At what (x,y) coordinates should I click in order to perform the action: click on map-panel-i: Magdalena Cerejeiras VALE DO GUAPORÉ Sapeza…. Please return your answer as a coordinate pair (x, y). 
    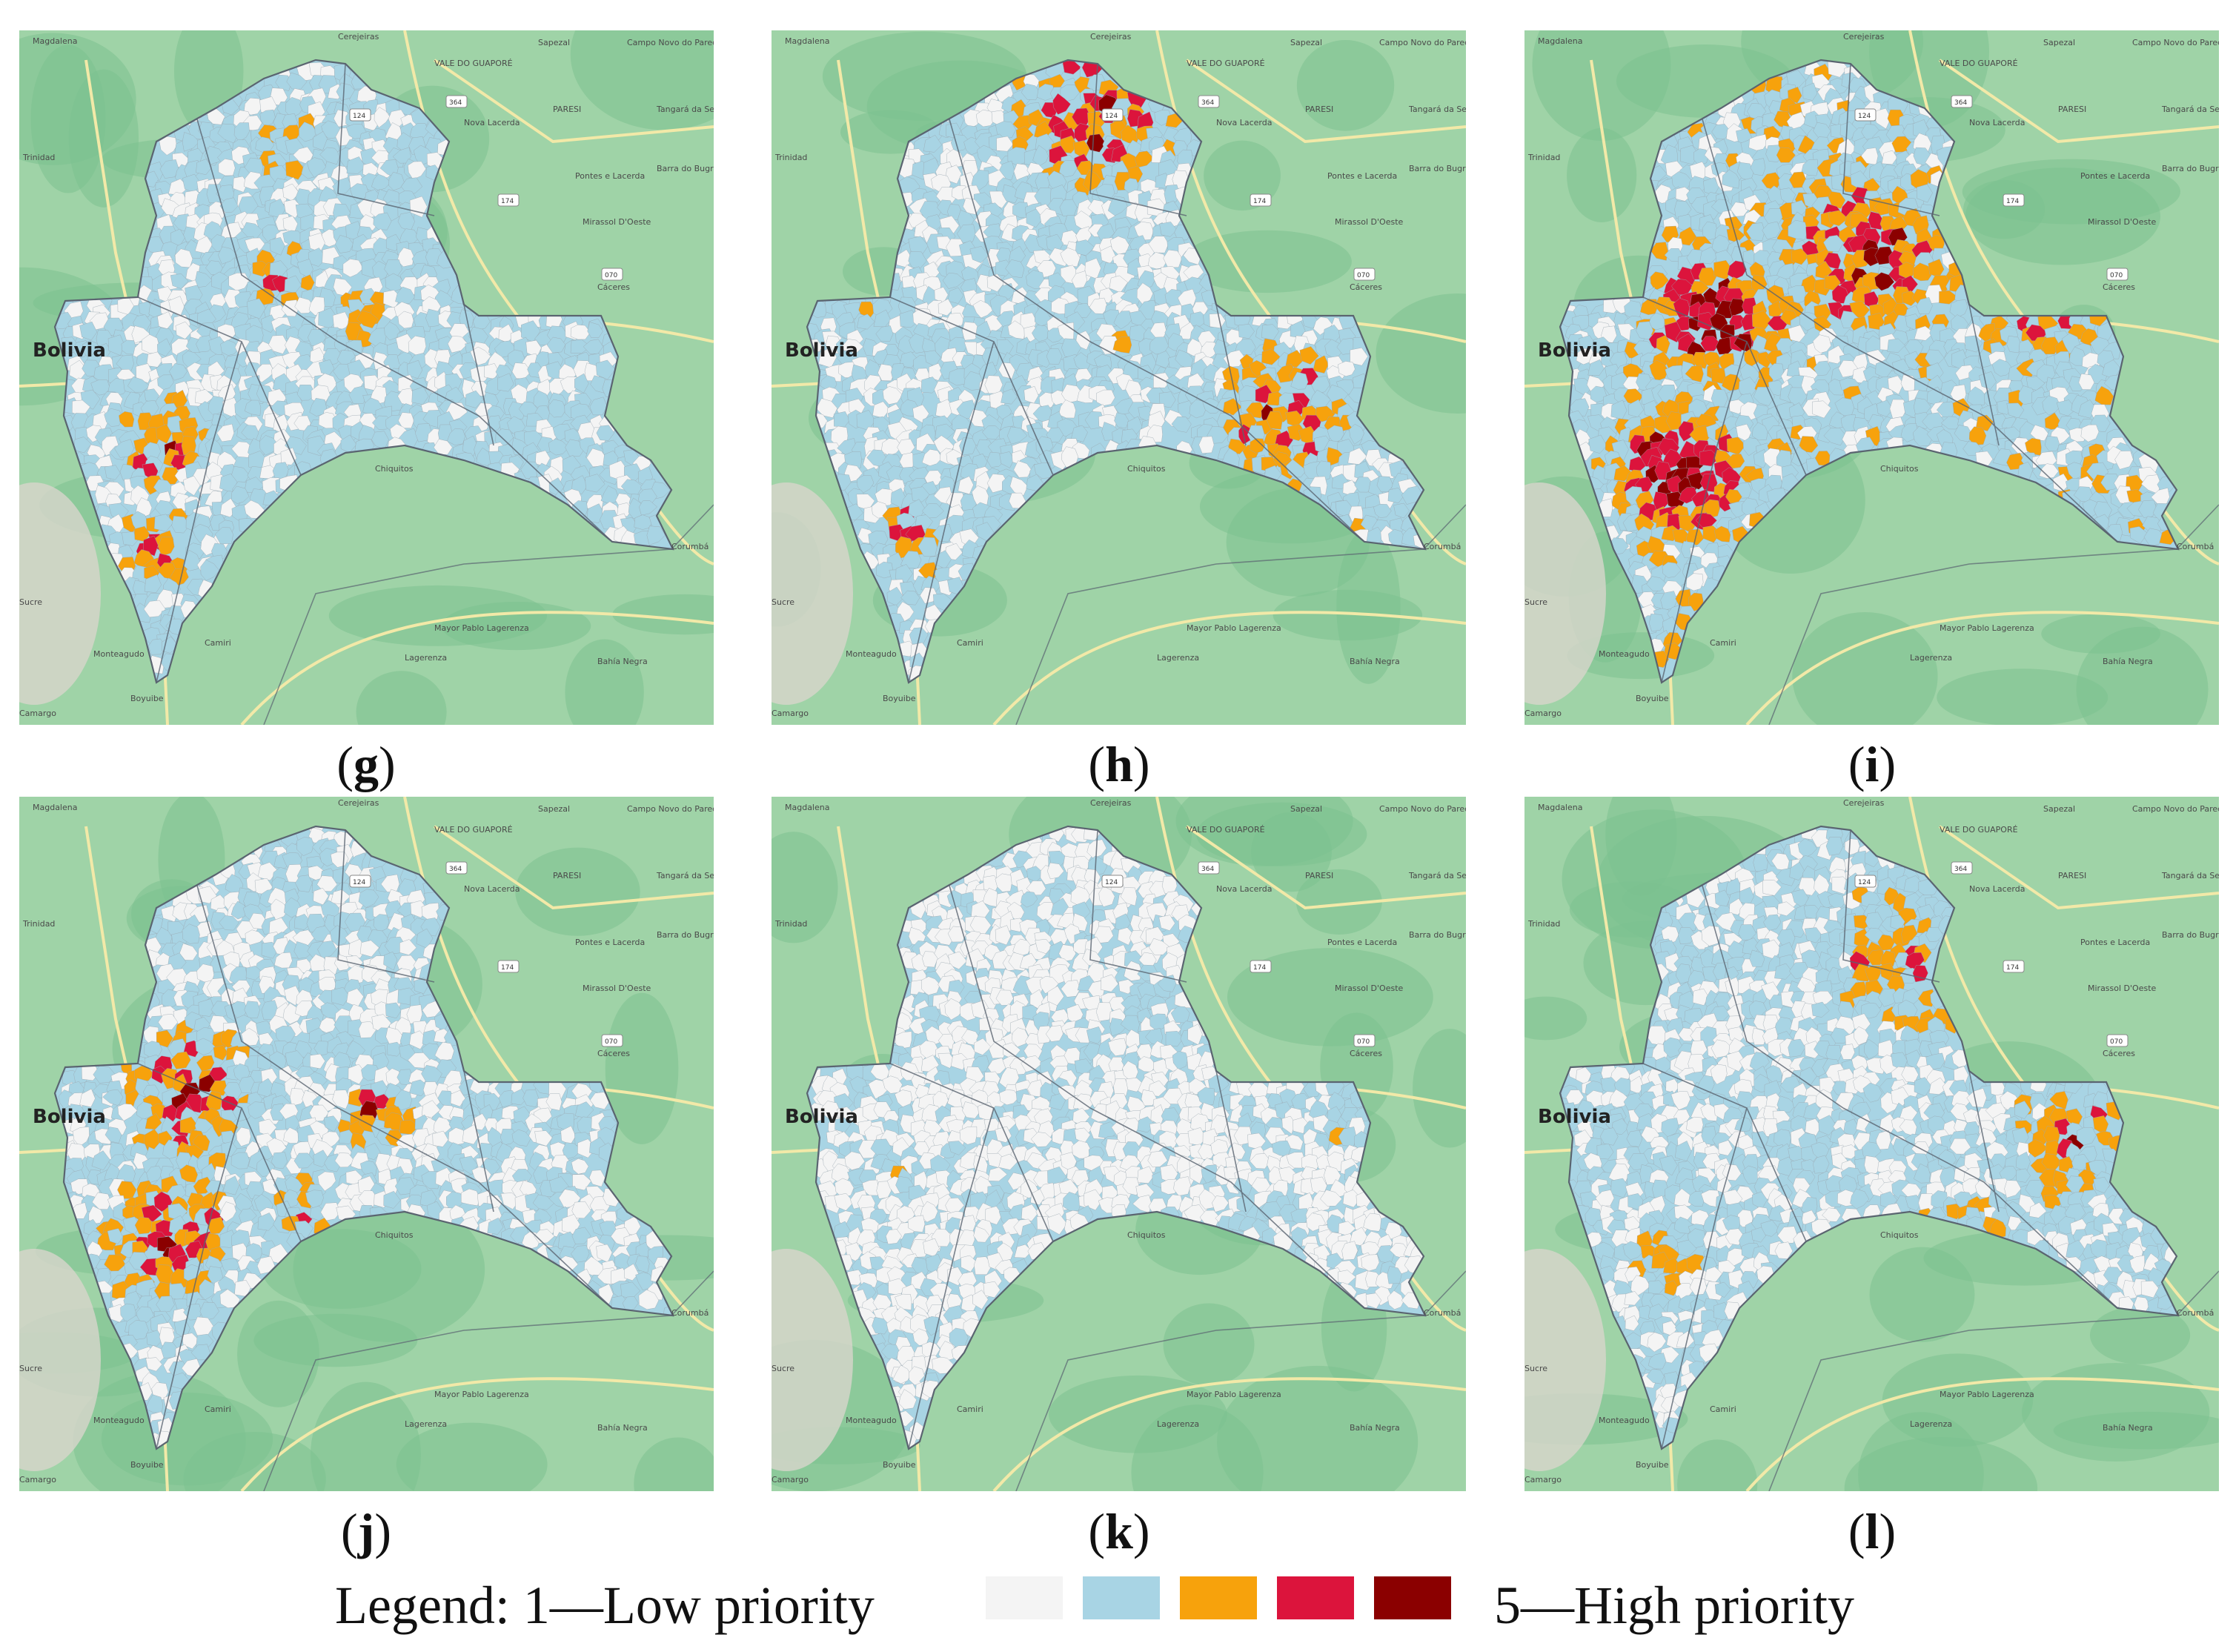
    Looking at the image, I should click on (1872, 377).